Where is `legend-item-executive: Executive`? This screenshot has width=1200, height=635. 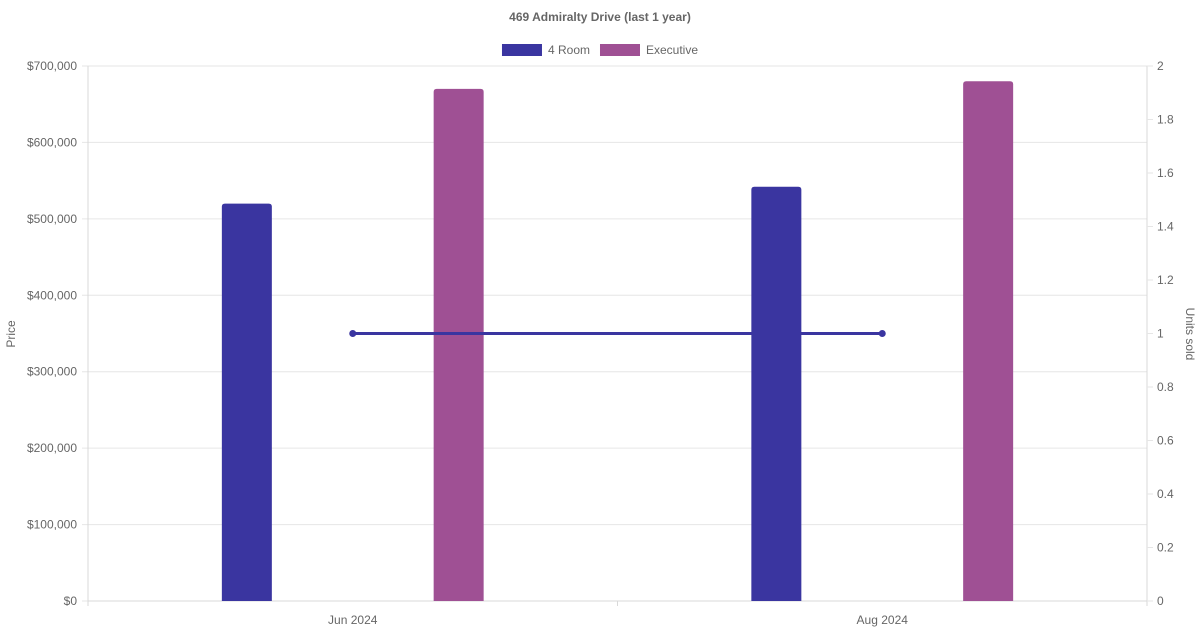 legend-item-executive: Executive is located at coordinates (648, 50).